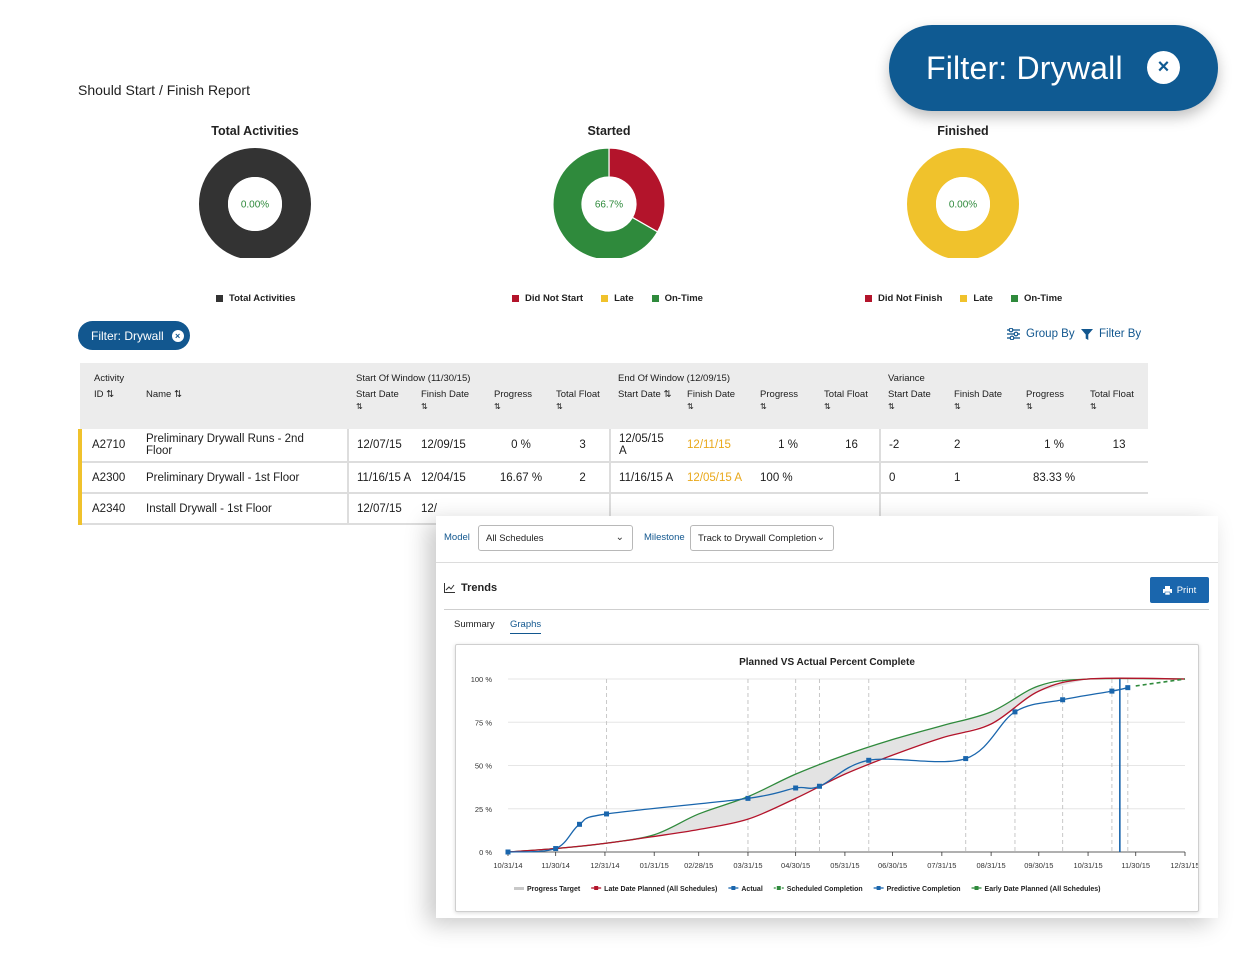 This screenshot has width=1242, height=961. Describe the element at coordinates (1120, 334) in the screenshot. I see `filter-by-label: Filter By` at that location.